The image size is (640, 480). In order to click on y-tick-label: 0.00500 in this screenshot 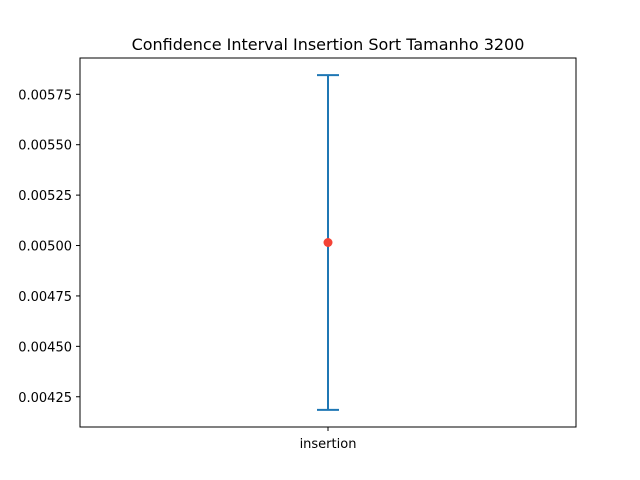, I will do `click(45, 247)`.